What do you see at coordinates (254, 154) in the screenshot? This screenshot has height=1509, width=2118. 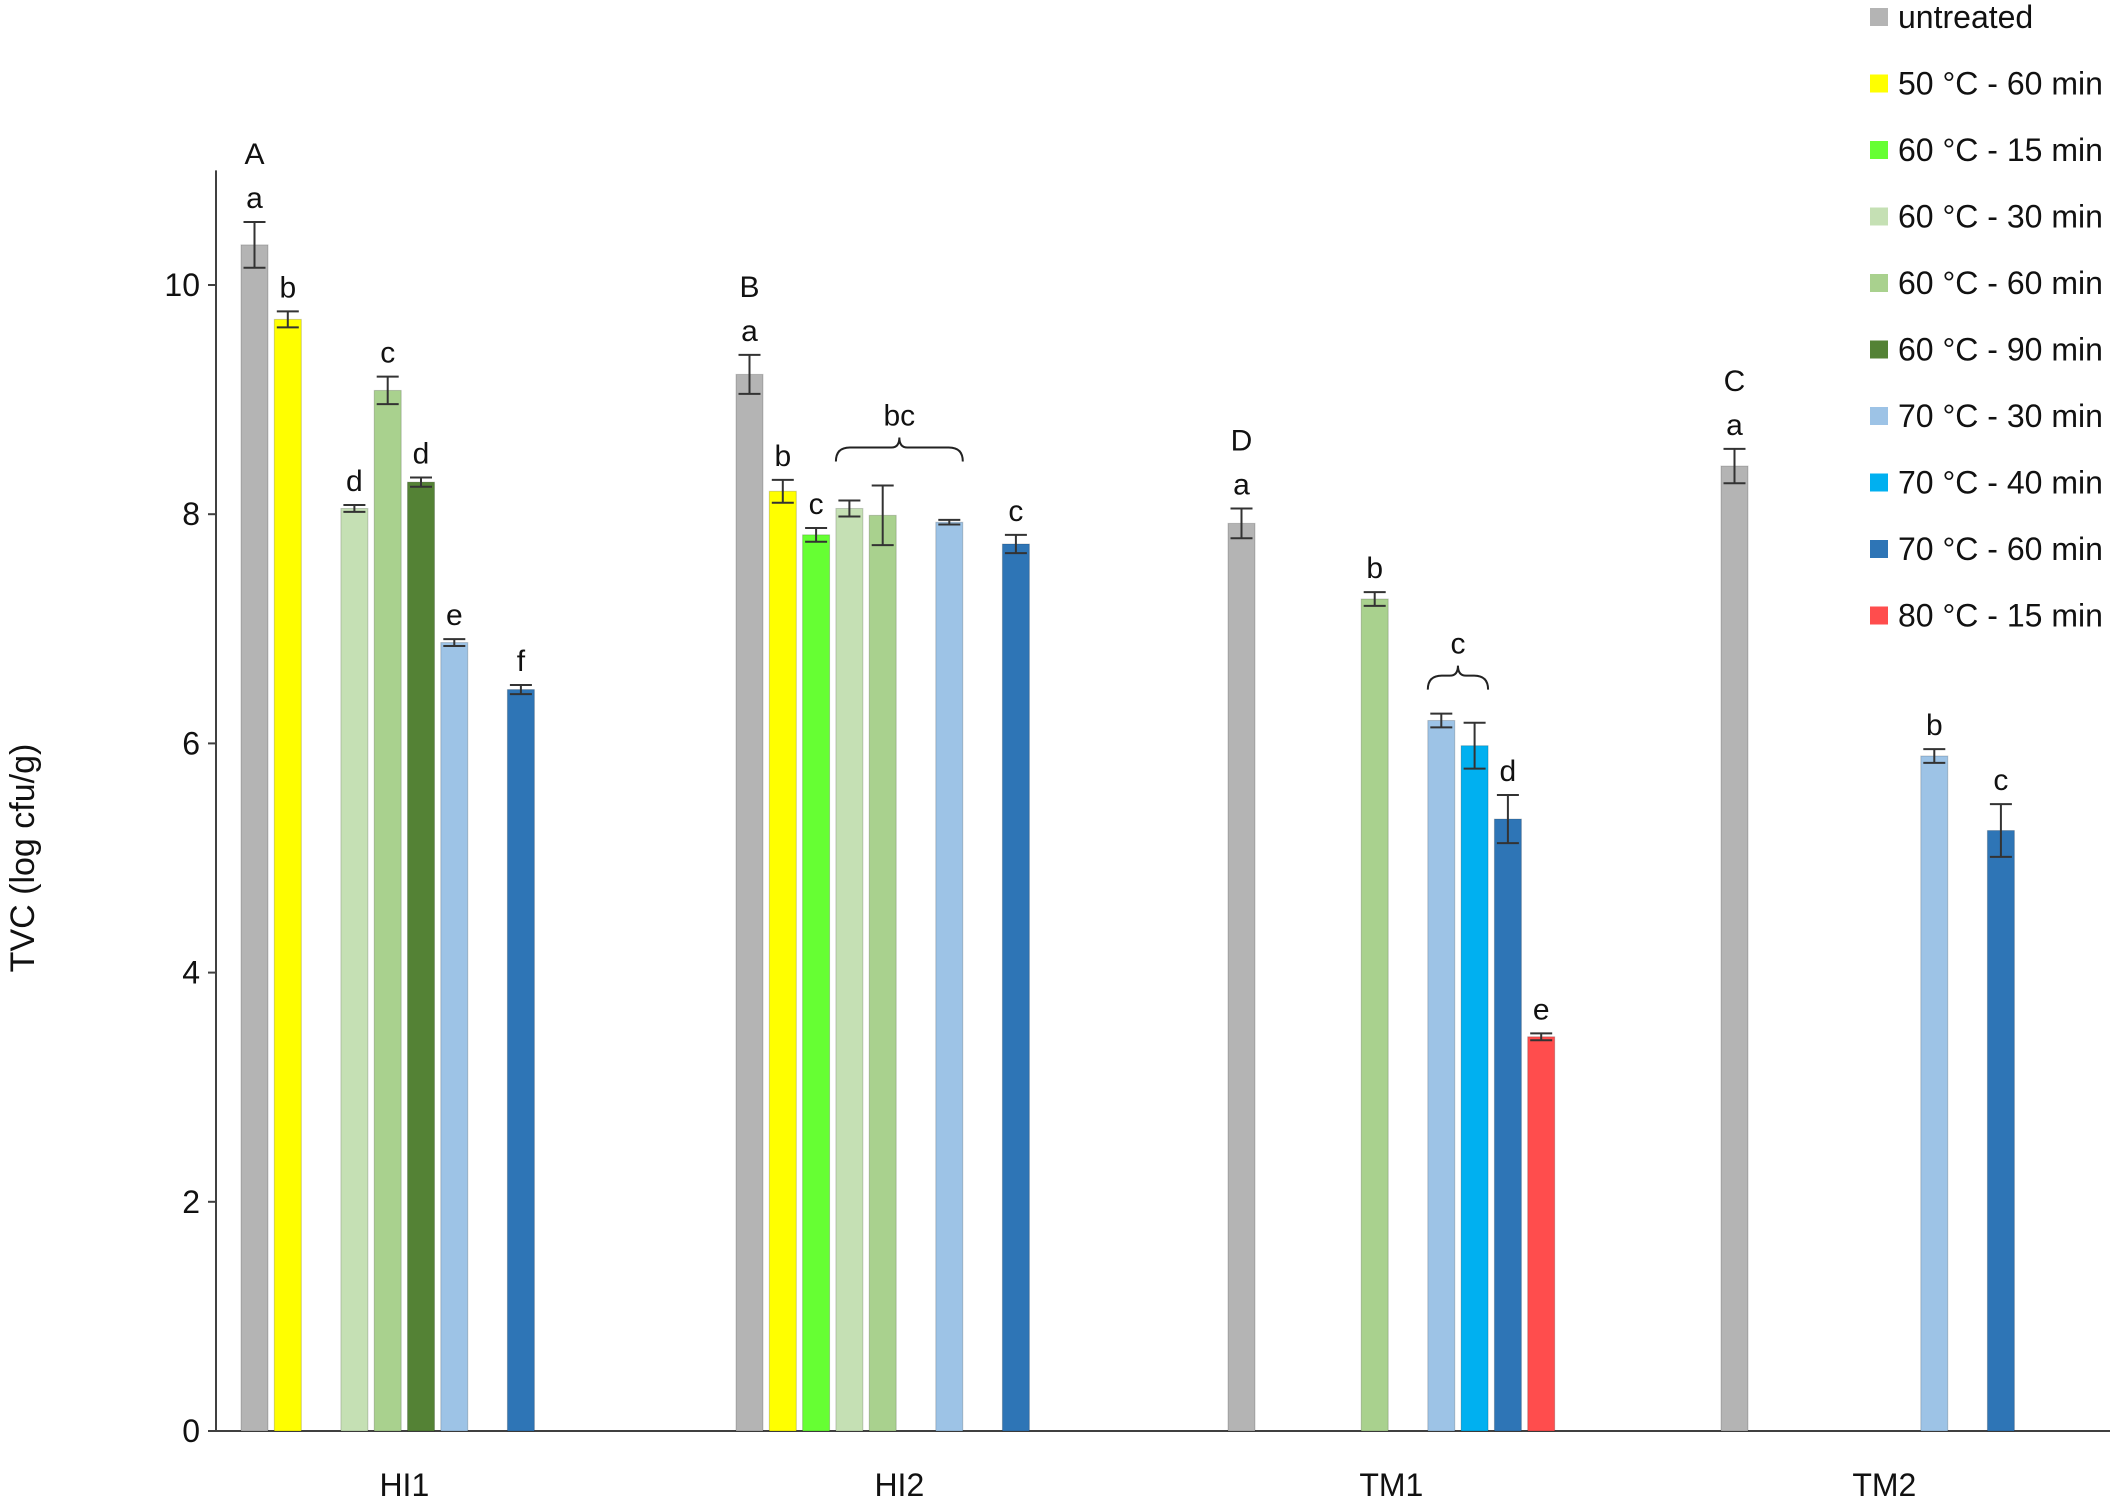 I see `group-letter: A` at bounding box center [254, 154].